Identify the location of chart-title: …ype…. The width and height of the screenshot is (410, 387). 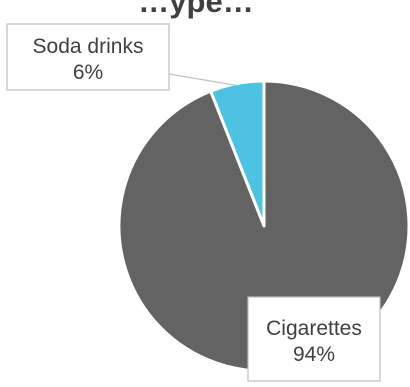
(195, 9).